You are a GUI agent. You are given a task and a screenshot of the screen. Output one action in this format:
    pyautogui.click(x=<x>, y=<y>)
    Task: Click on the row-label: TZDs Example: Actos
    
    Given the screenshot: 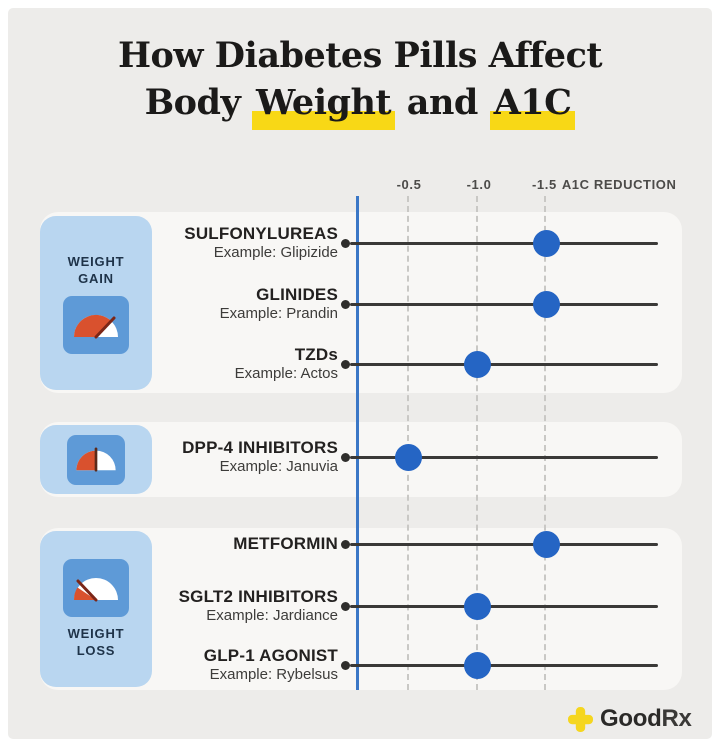 What is the action you would take?
    pyautogui.click(x=286, y=363)
    